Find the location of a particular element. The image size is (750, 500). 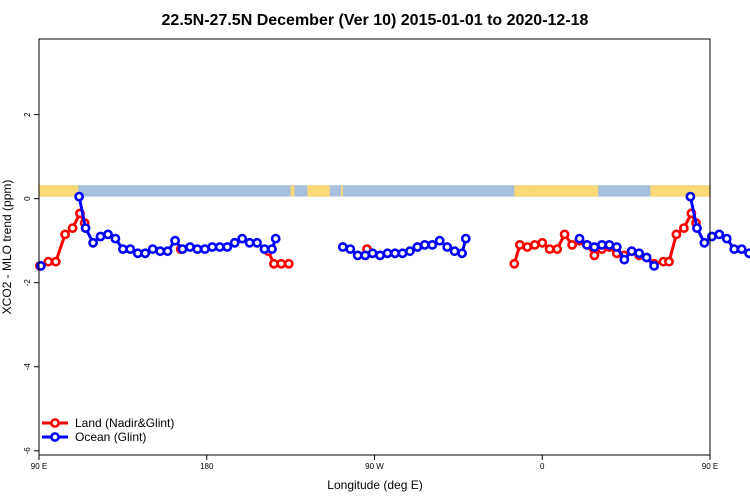

series-land is located at coordinates (368, 239).